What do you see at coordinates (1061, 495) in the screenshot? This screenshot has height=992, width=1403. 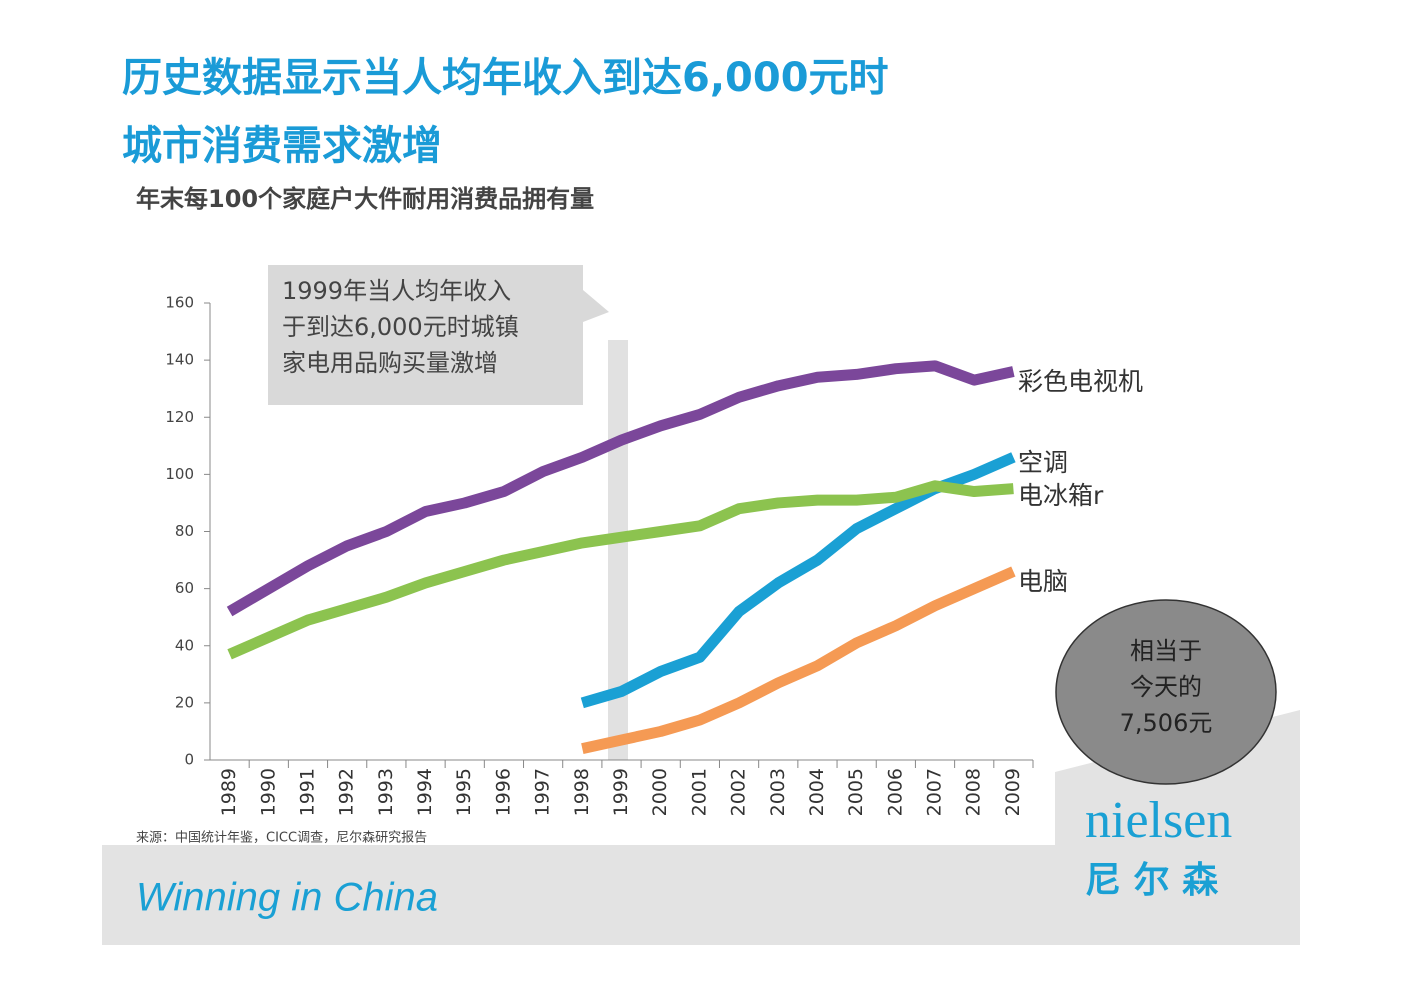 I see `series-label: 电冰箱r` at bounding box center [1061, 495].